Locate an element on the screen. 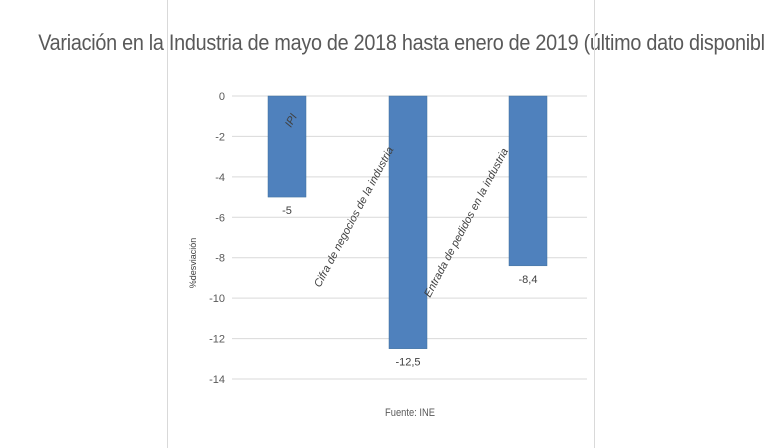 This screenshot has height=448, width=764. y-tick-label: -6 is located at coordinates (220, 218).